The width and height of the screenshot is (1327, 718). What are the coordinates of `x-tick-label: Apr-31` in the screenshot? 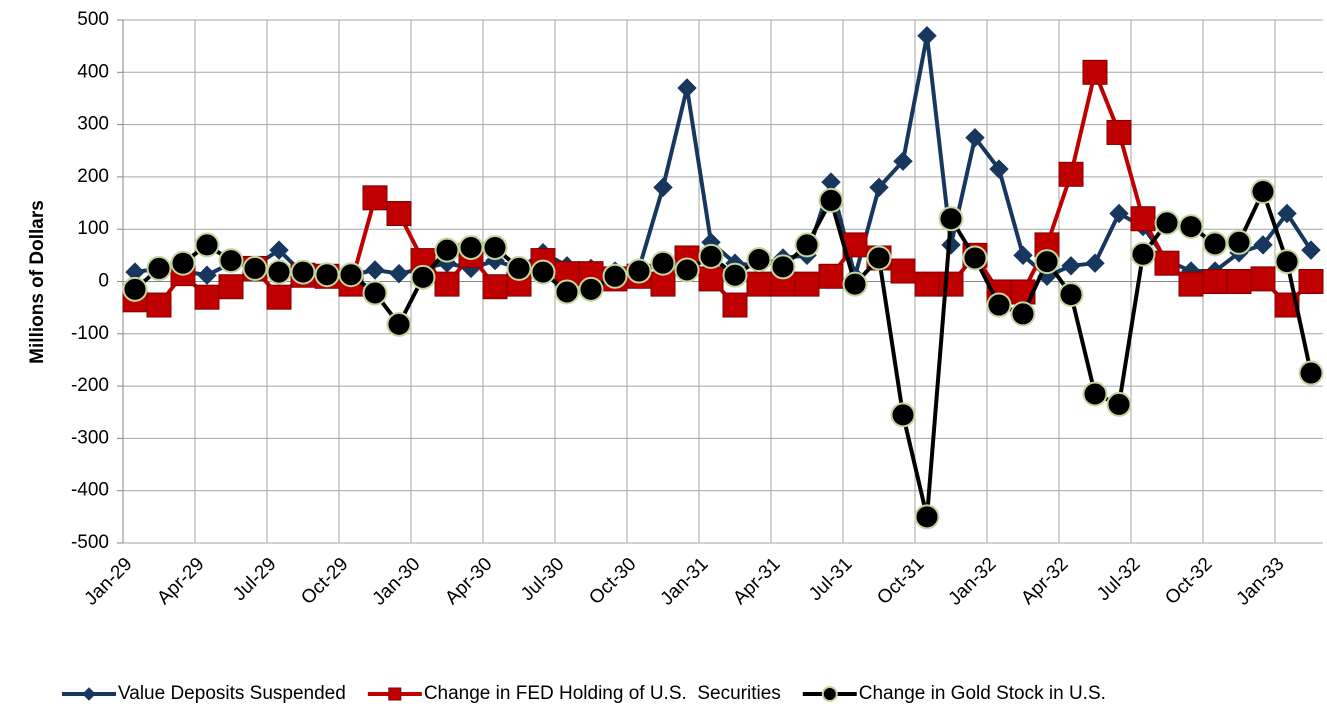 It's located at (756, 581).